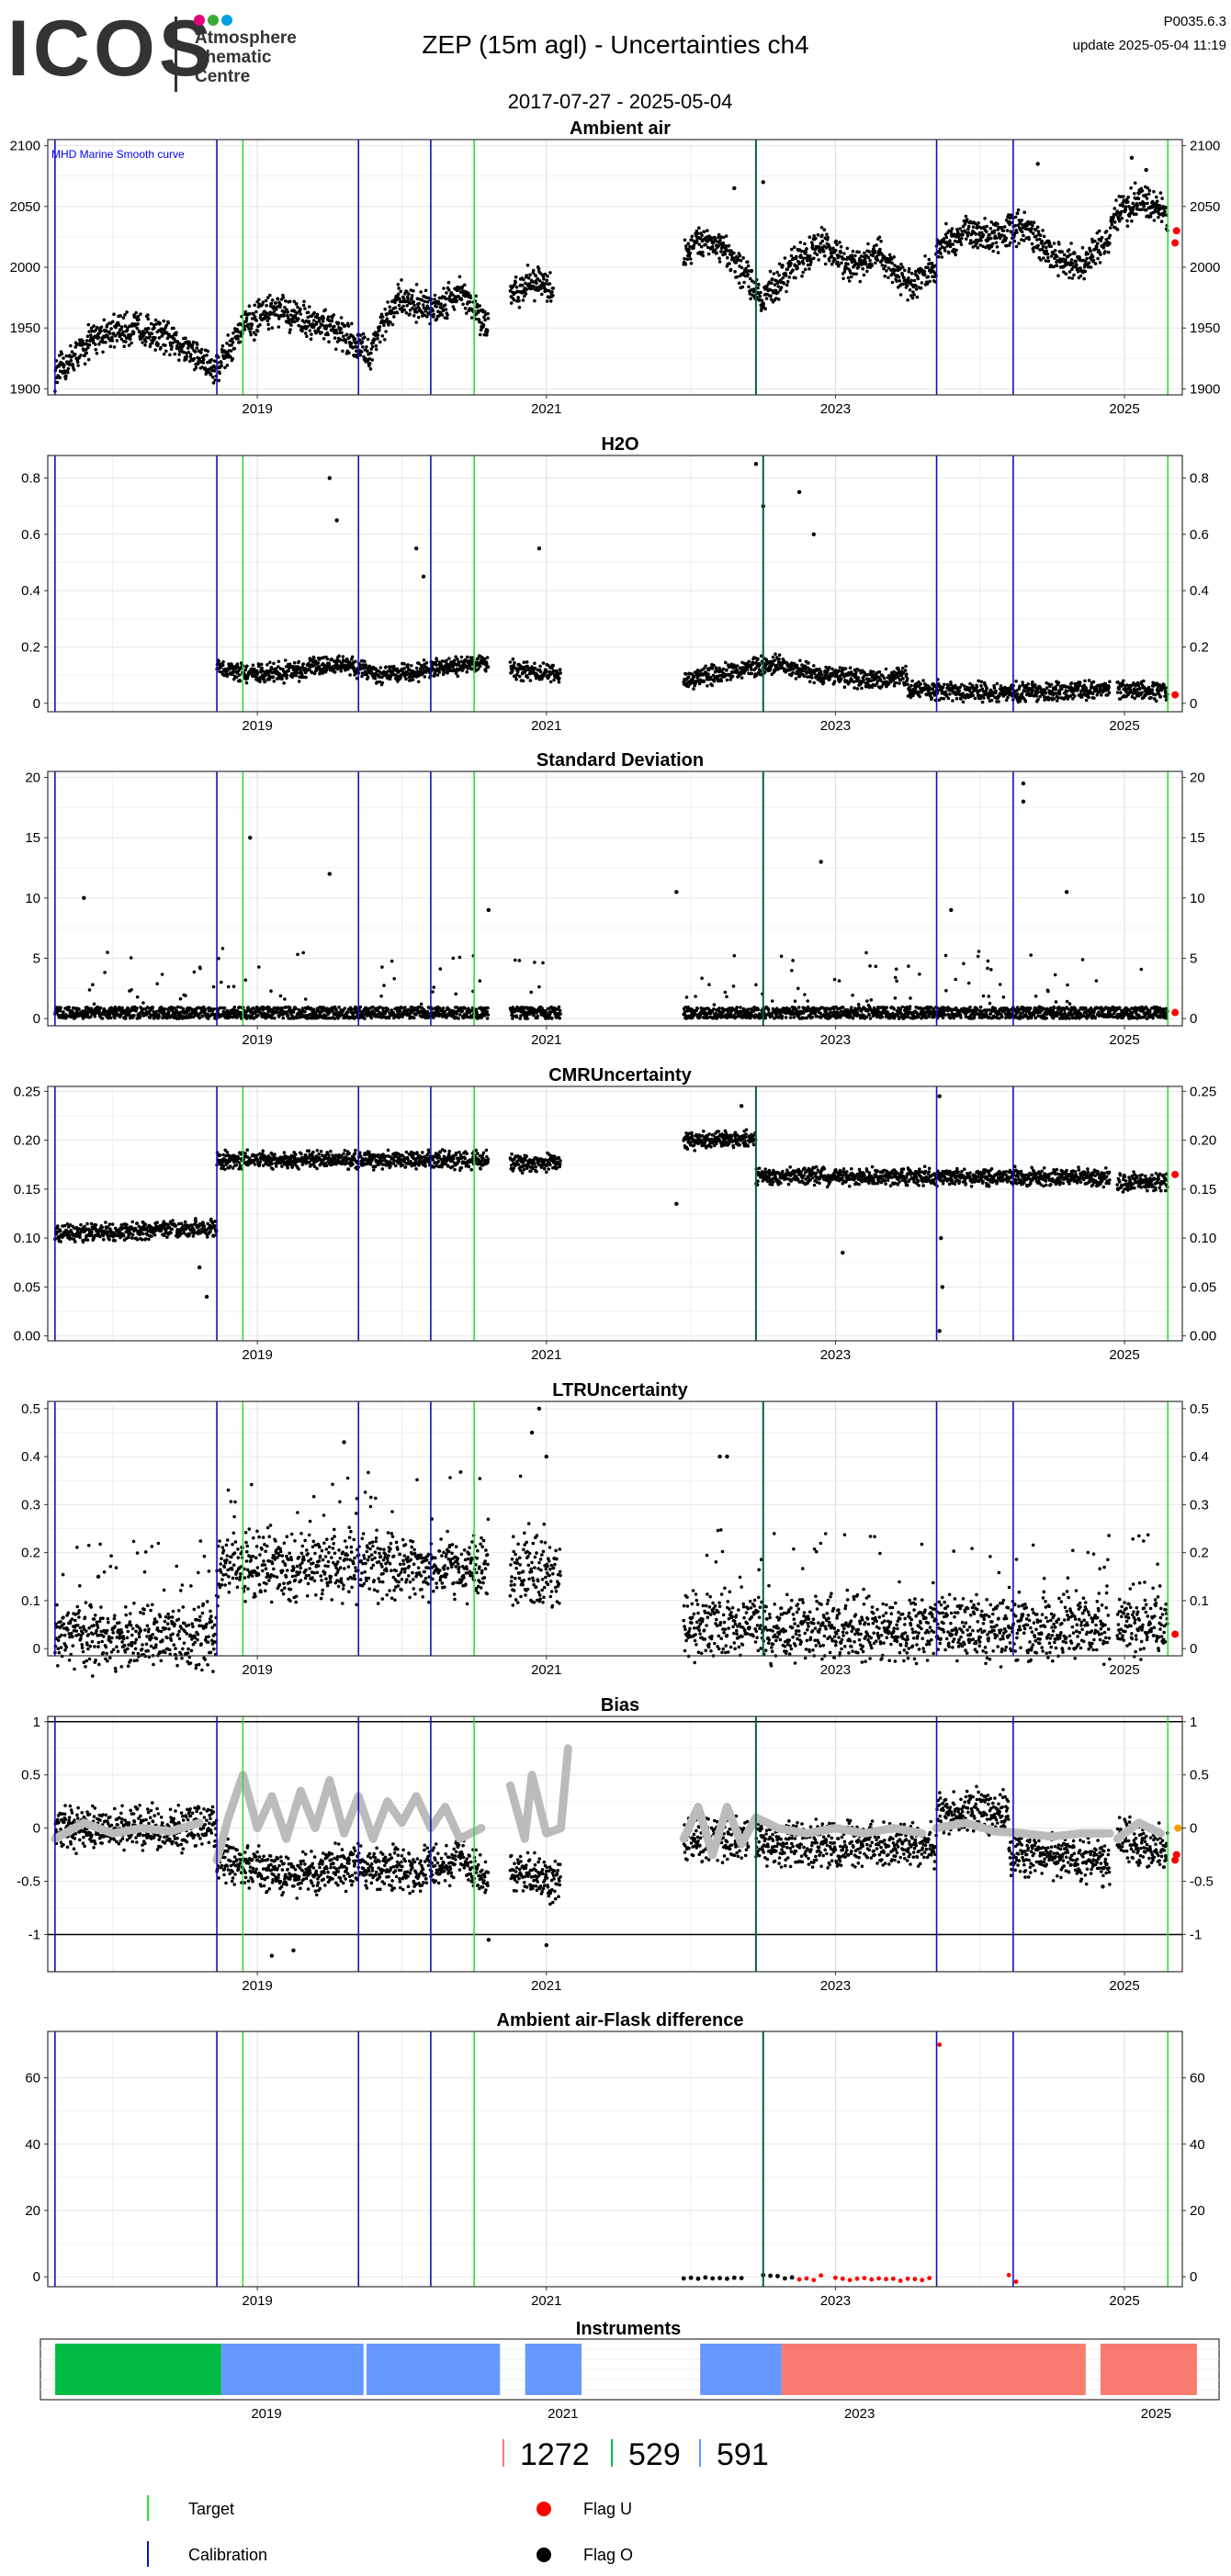 The height and width of the screenshot is (2576, 1231). Describe the element at coordinates (1205, 146) in the screenshot. I see `ytick-label-right: 2100` at that location.